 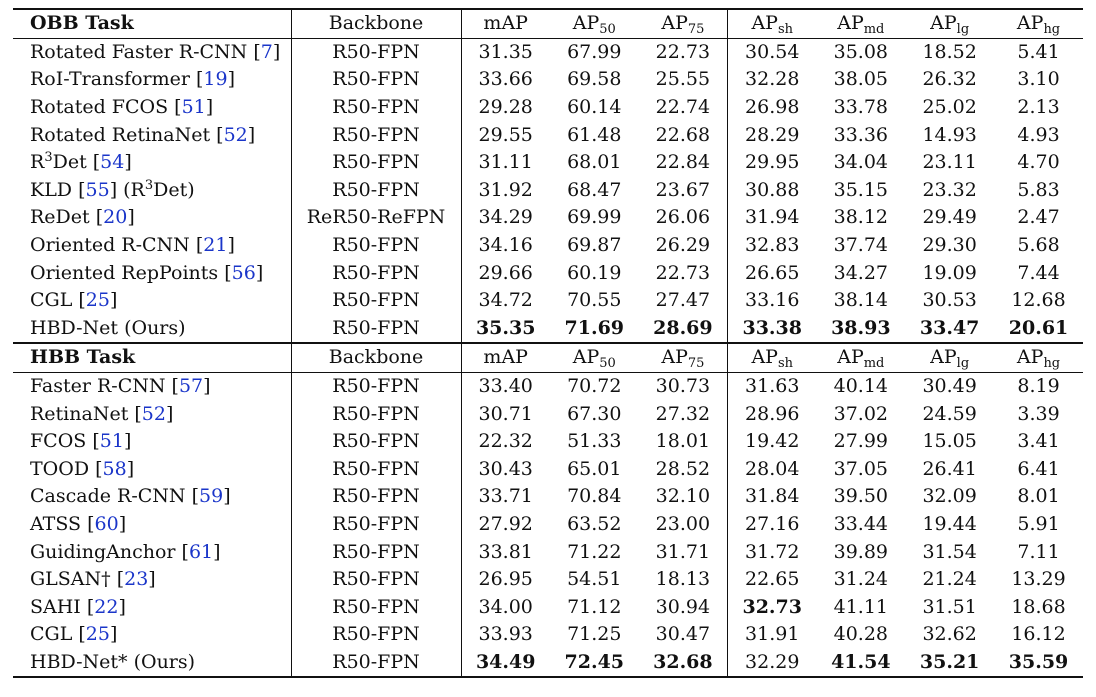 What do you see at coordinates (594, 162) in the screenshot?
I see `ap50-cell: 68.01` at bounding box center [594, 162].